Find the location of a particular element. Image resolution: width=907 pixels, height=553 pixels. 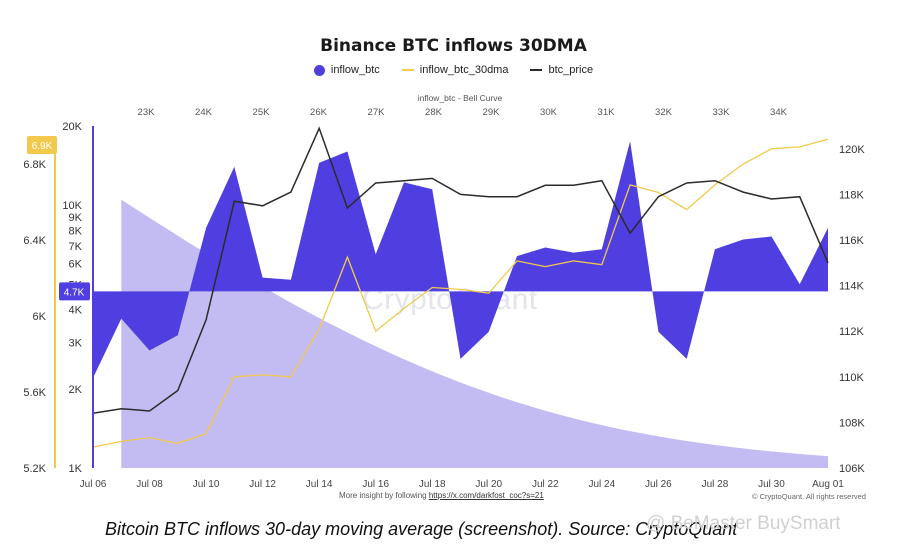

top-tick-label: 26K is located at coordinates (319, 112).